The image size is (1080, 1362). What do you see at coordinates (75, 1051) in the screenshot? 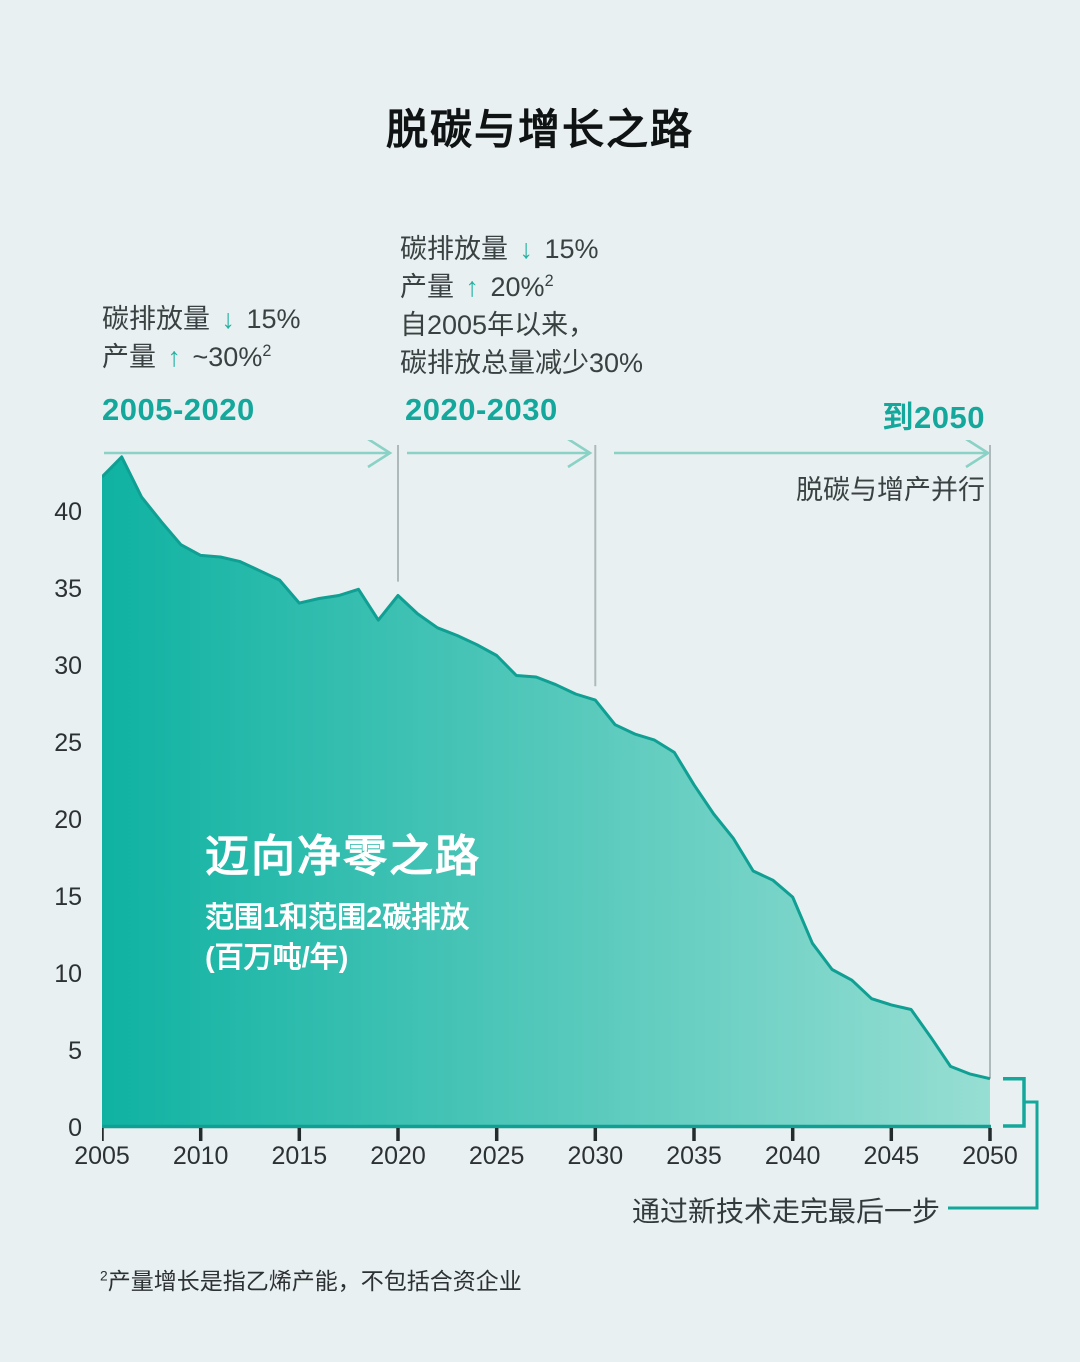
I see `y-tick-label: 5` at bounding box center [75, 1051].